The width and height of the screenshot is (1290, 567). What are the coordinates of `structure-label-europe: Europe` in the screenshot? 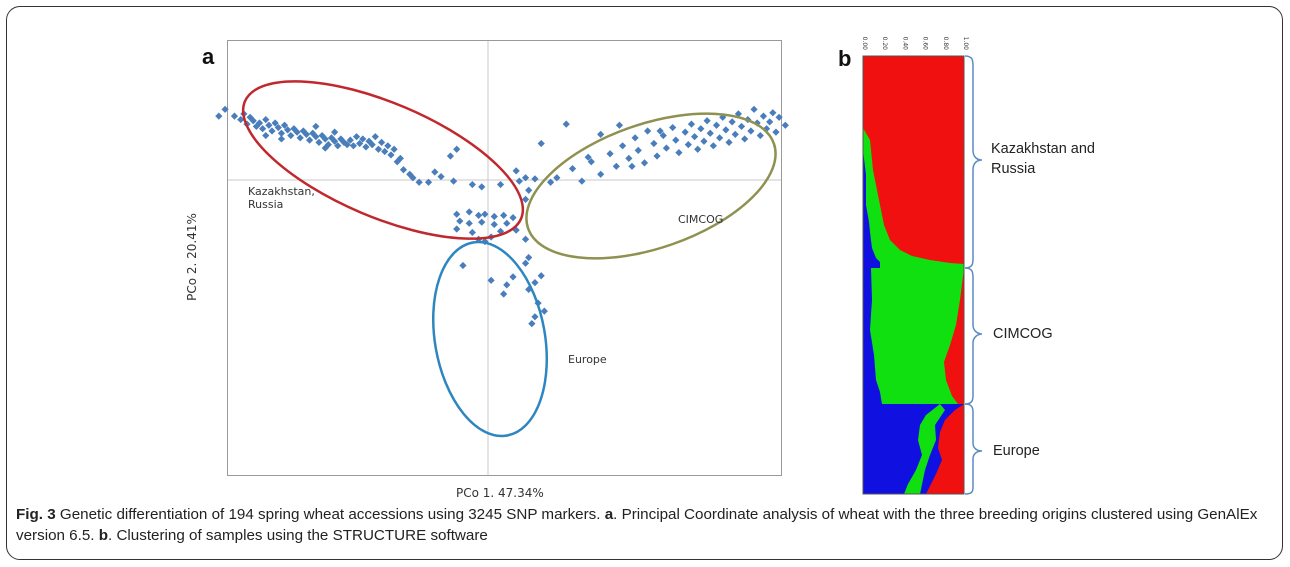 It's located at (1016, 451).